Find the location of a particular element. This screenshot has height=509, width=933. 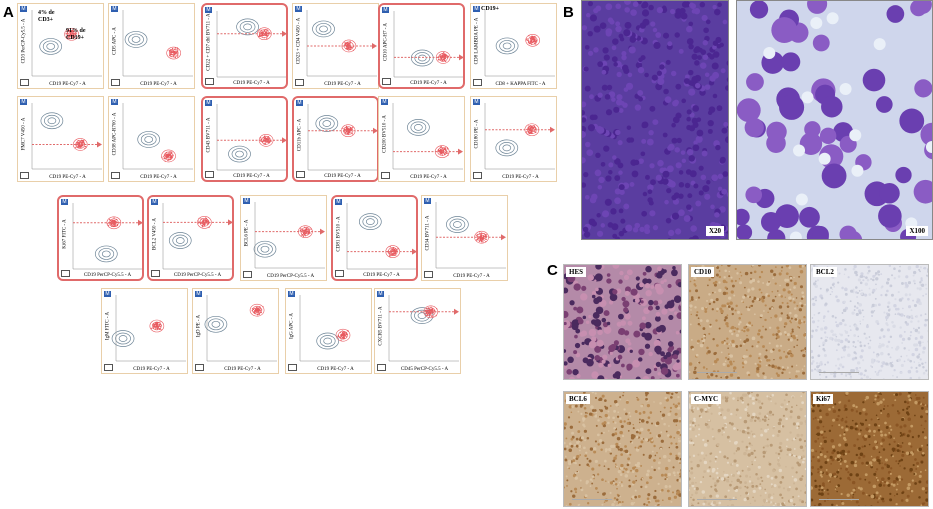

x-axis-label: CD19 PE-Cy7 - A is located at coordinates (471, 276).